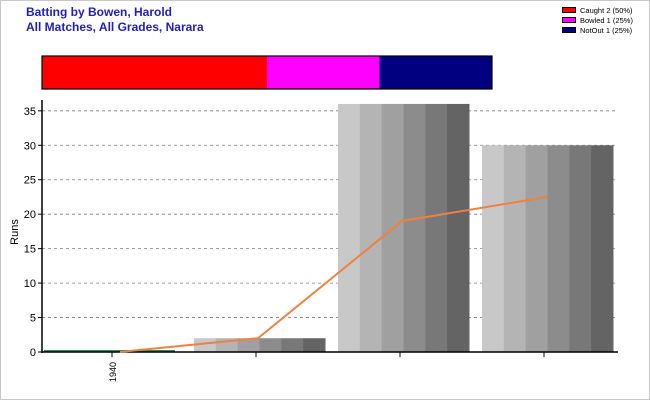 This screenshot has height=400, width=650. Describe the element at coordinates (30, 181) in the screenshot. I see `y-tick-label: 25` at that location.